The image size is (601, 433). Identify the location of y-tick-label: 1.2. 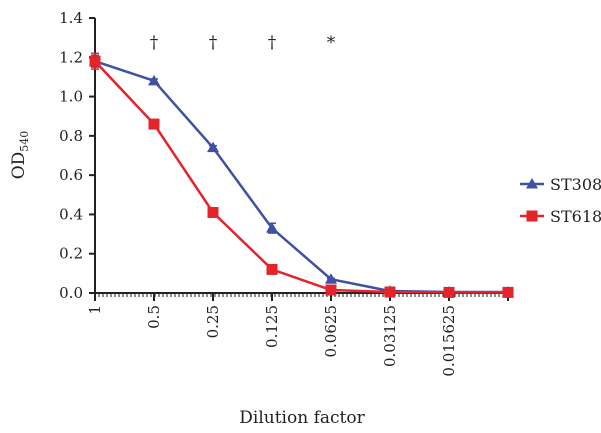
(71, 57).